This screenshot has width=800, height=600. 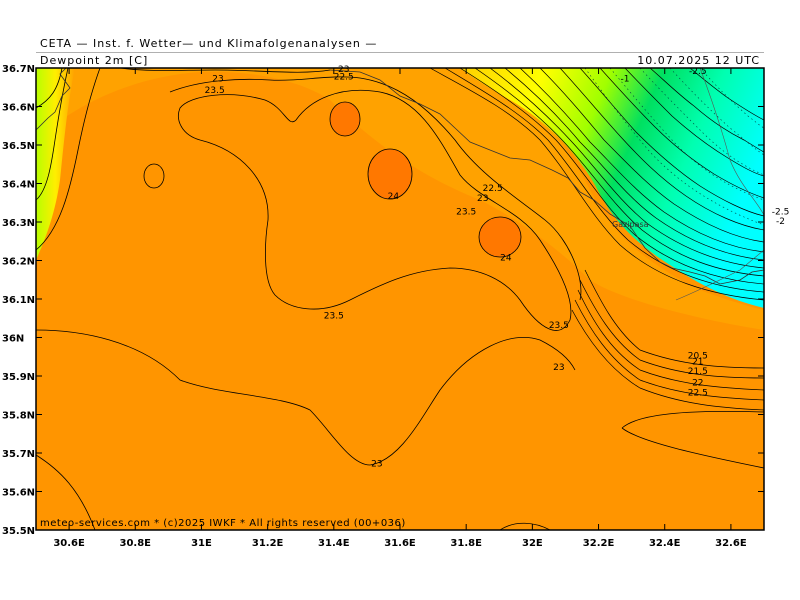 I want to click on header-variable: Dewpoint 2m [C], so click(x=94, y=60).